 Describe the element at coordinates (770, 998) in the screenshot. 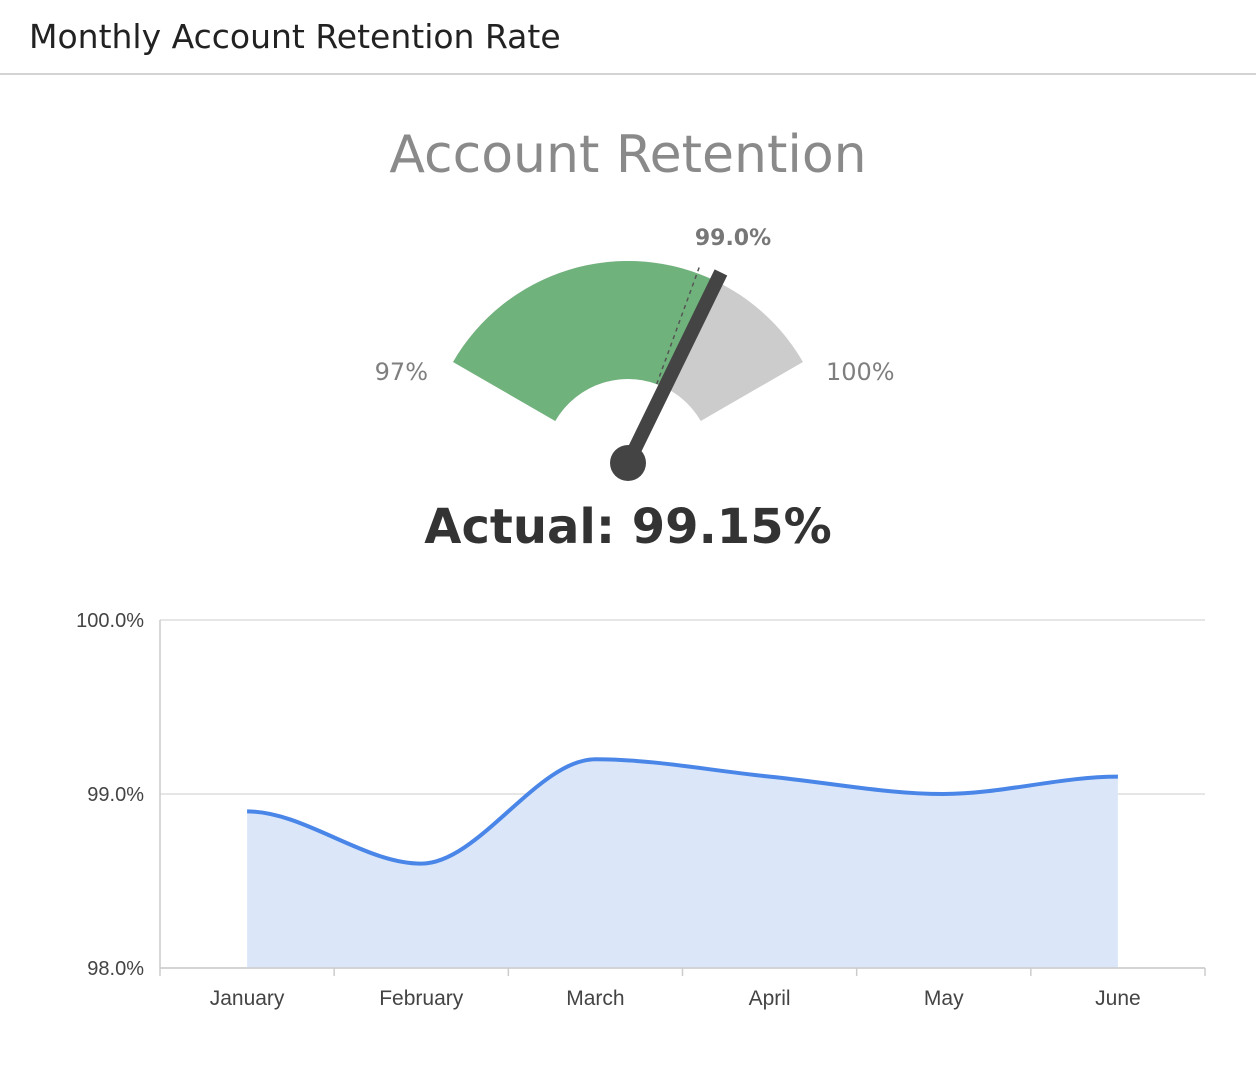

I see `x-tick-label: April` at that location.